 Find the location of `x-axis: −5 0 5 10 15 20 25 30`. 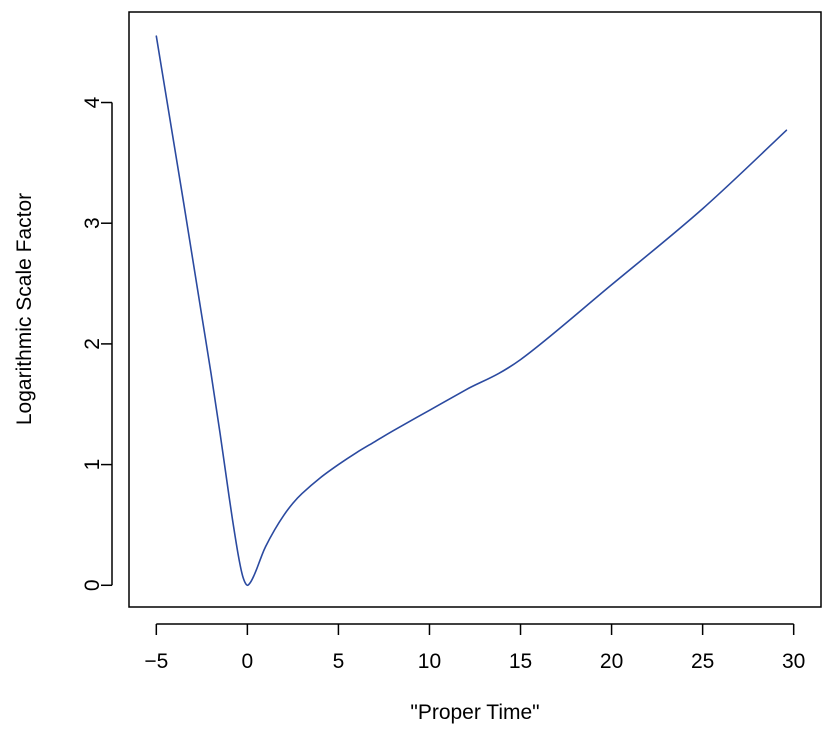

x-axis: −5 0 5 10 15 20 25 30 is located at coordinates (474, 648).